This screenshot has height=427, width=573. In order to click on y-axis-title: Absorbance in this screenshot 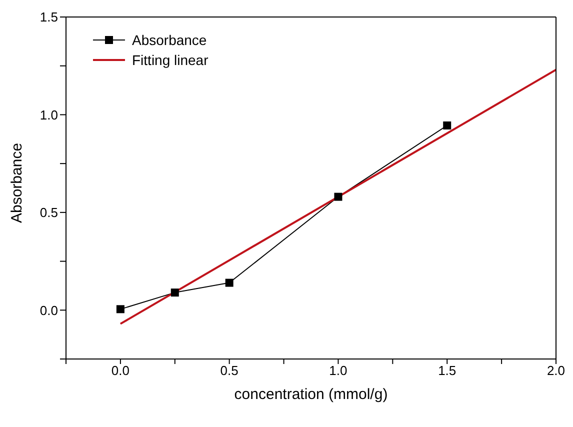, I will do `click(17, 182)`.